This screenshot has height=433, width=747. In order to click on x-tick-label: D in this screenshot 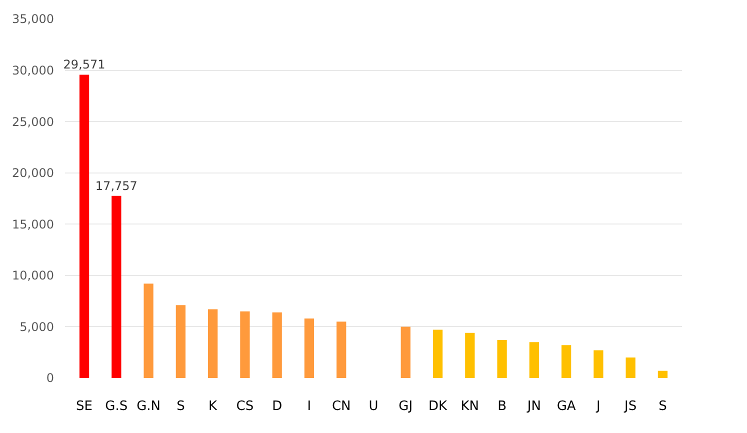, I will do `click(277, 406)`.